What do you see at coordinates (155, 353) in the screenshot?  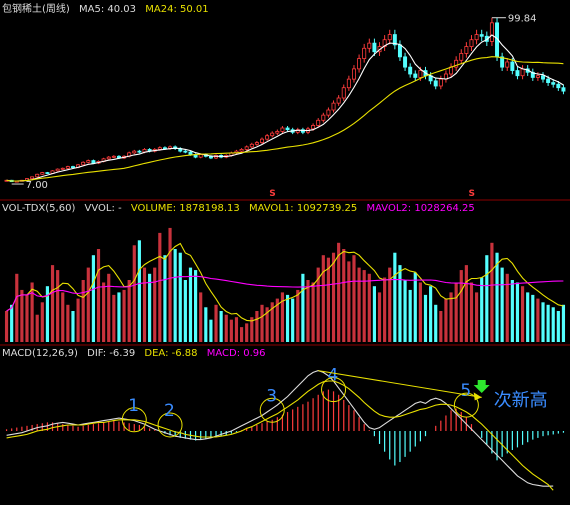 I see `dea-name: DEA` at bounding box center [155, 353].